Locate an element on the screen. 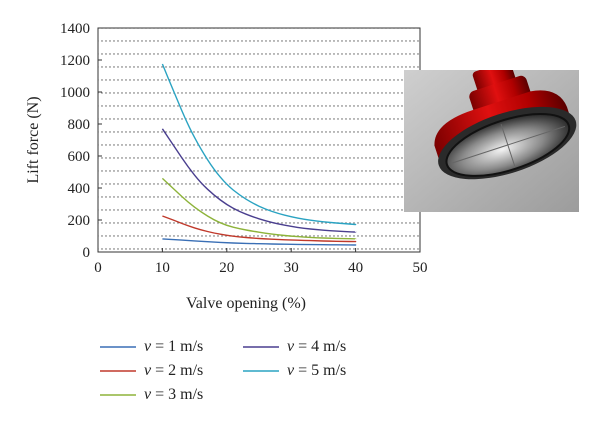 This screenshot has width=600, height=421. x-tick-label: 10 is located at coordinates (162, 268).